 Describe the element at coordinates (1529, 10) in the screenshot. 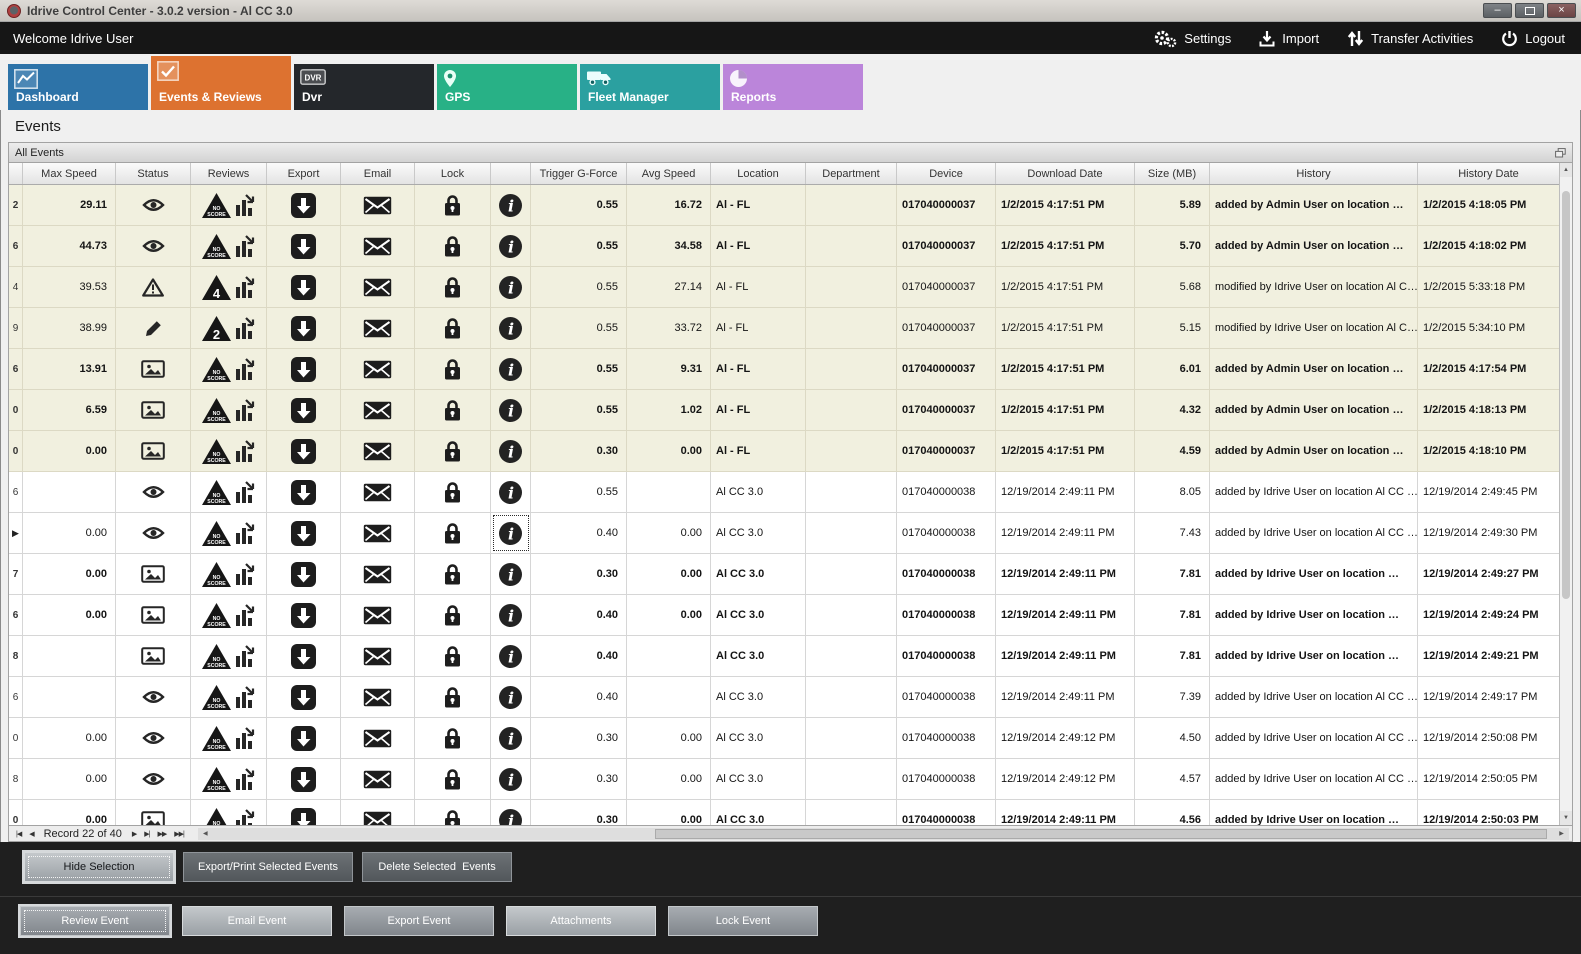

I see `maximize-button` at that location.